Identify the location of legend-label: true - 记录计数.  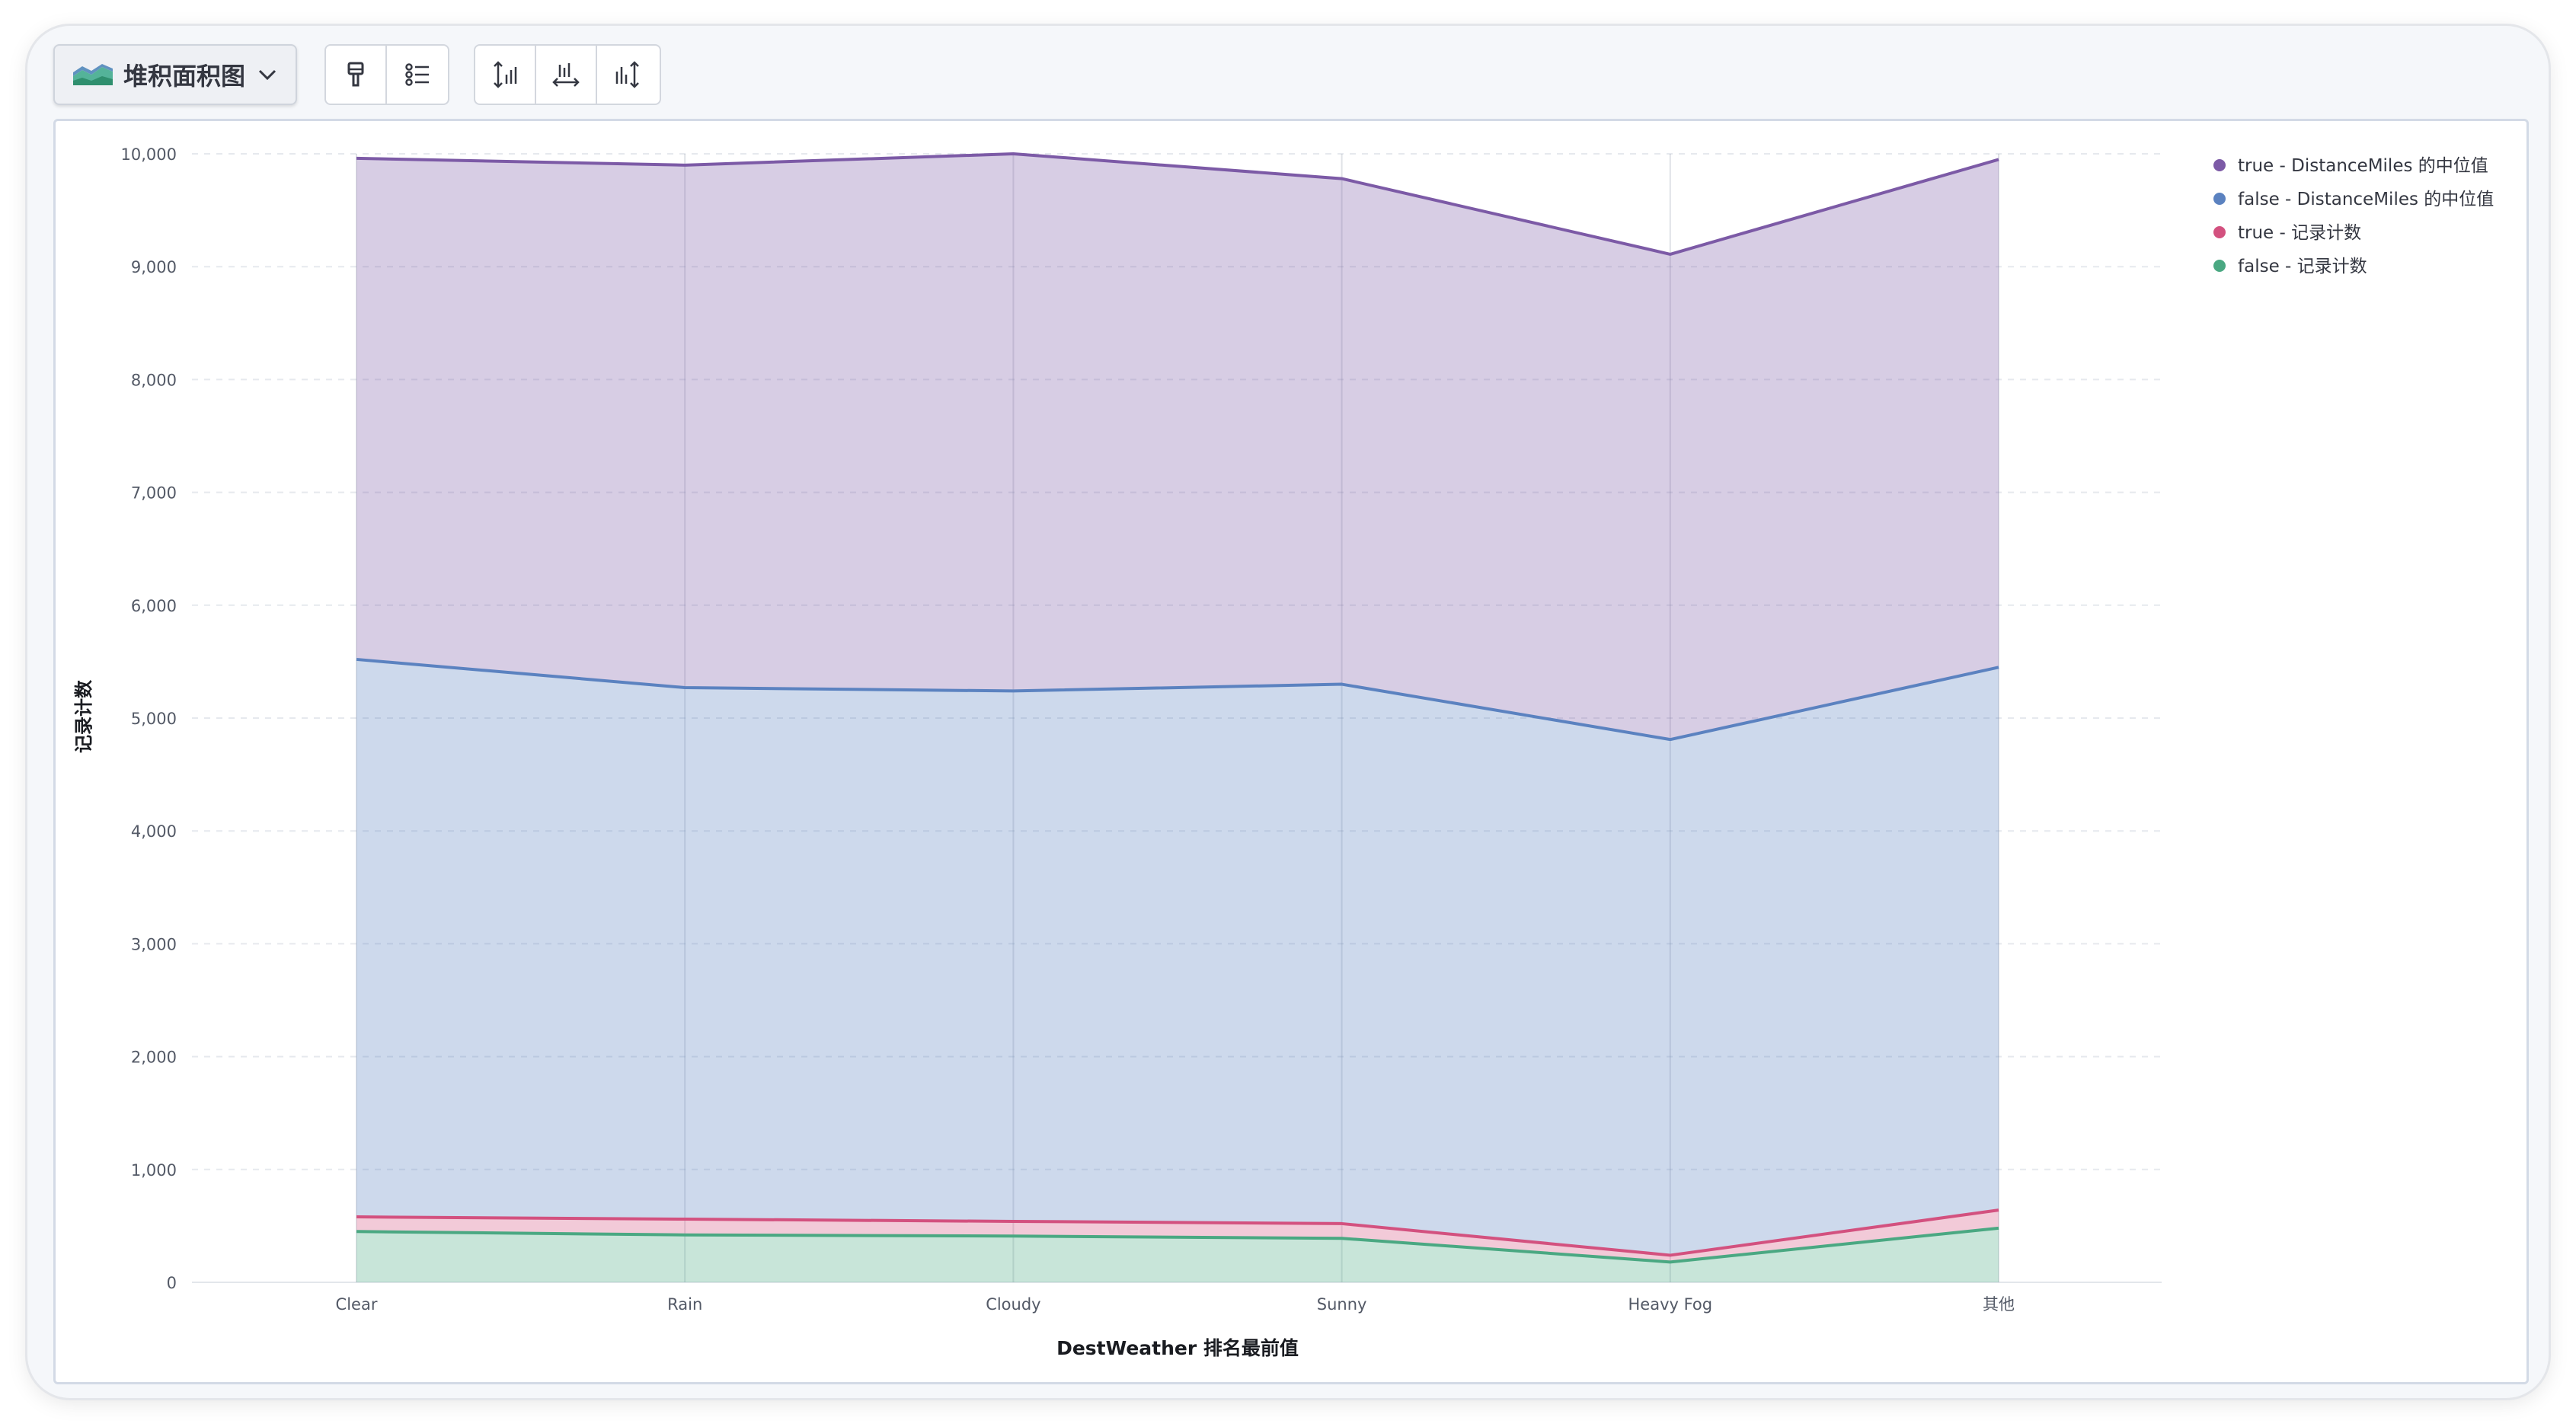
(2299, 233).